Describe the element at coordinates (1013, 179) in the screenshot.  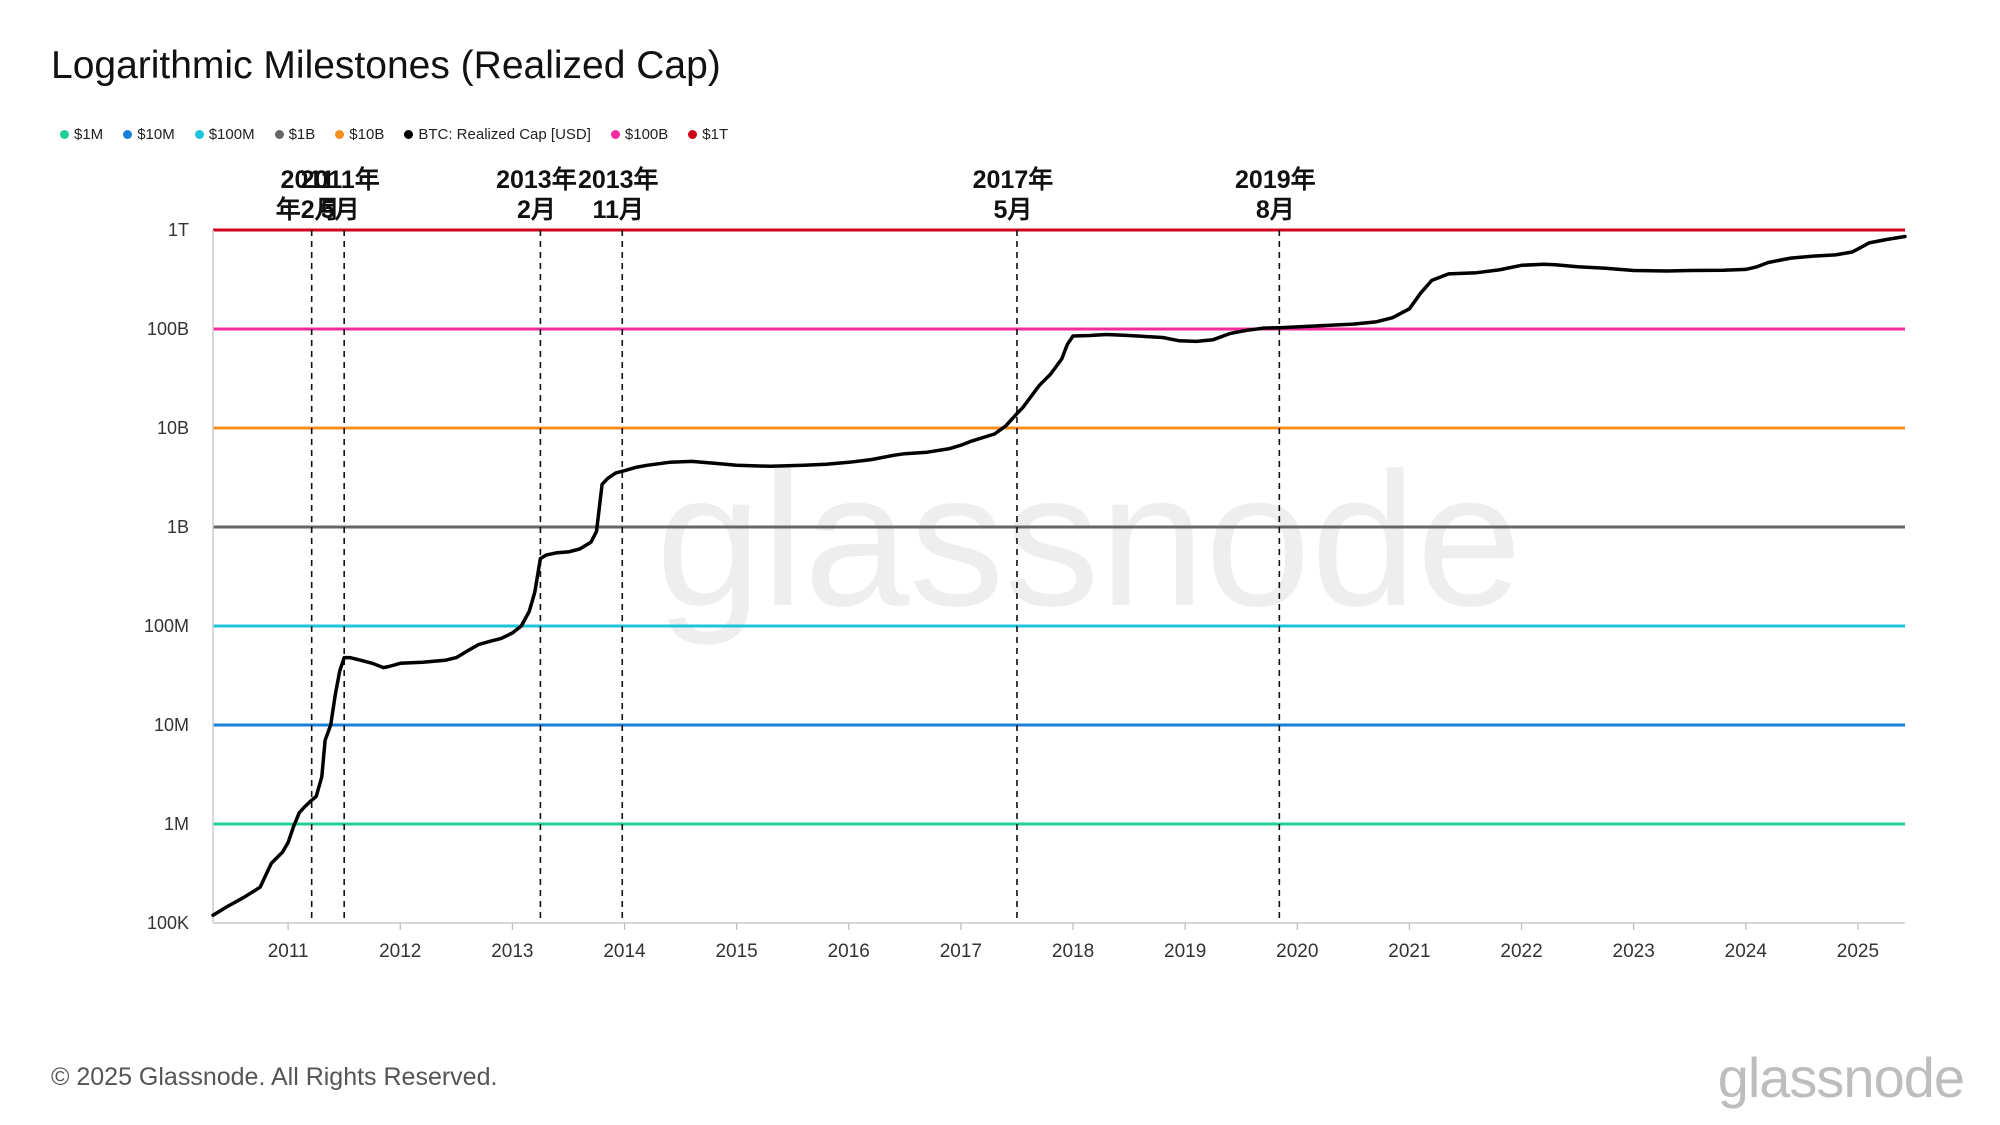
I see `milestone-label-5-line1: 2017年` at that location.